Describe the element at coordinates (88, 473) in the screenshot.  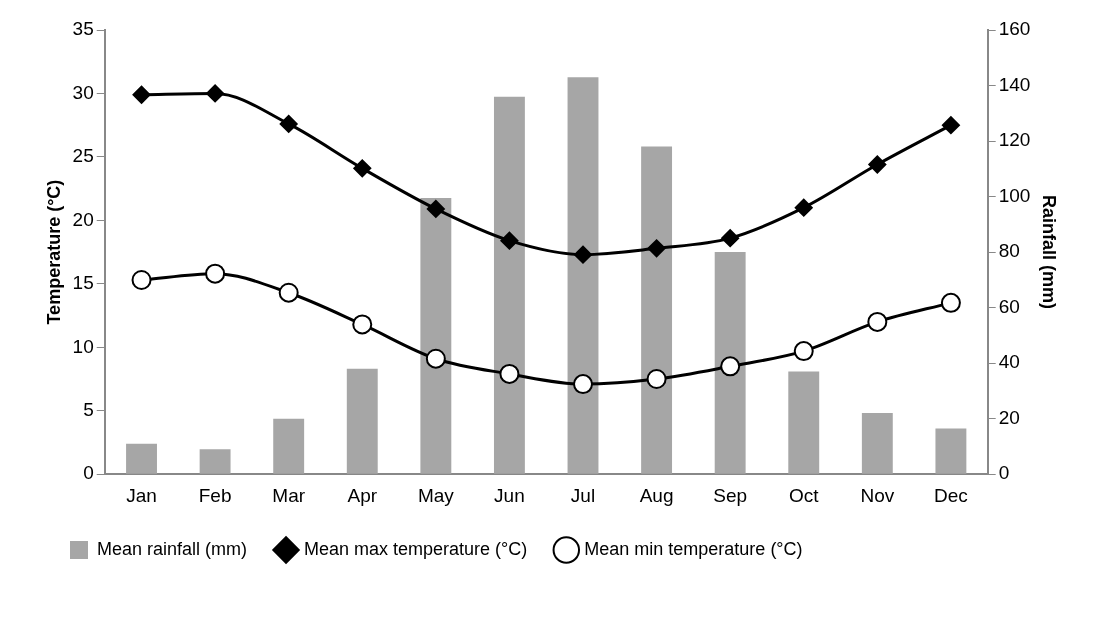
I see `y-tick-label: 0` at that location.